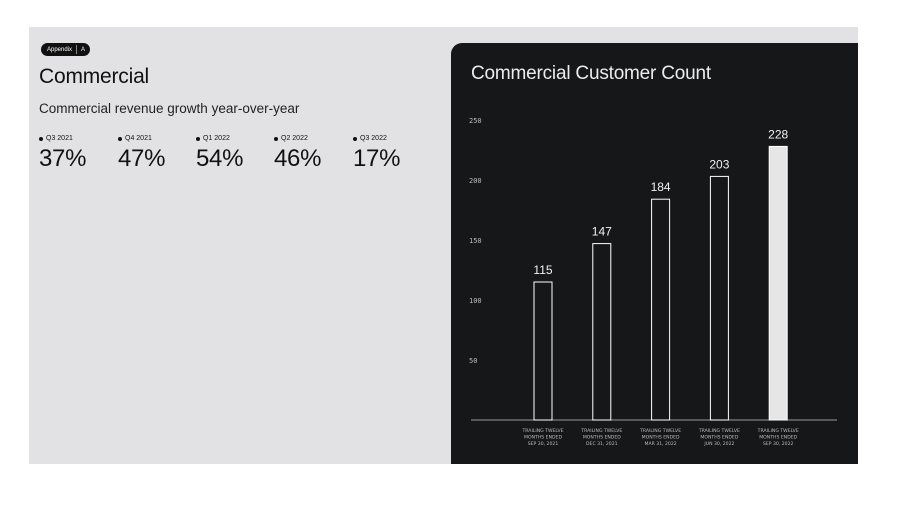 Image resolution: width=904 pixels, height=505 pixels. Describe the element at coordinates (59, 138) in the screenshot. I see `stat-quarter-label: Q3 2021` at that location.